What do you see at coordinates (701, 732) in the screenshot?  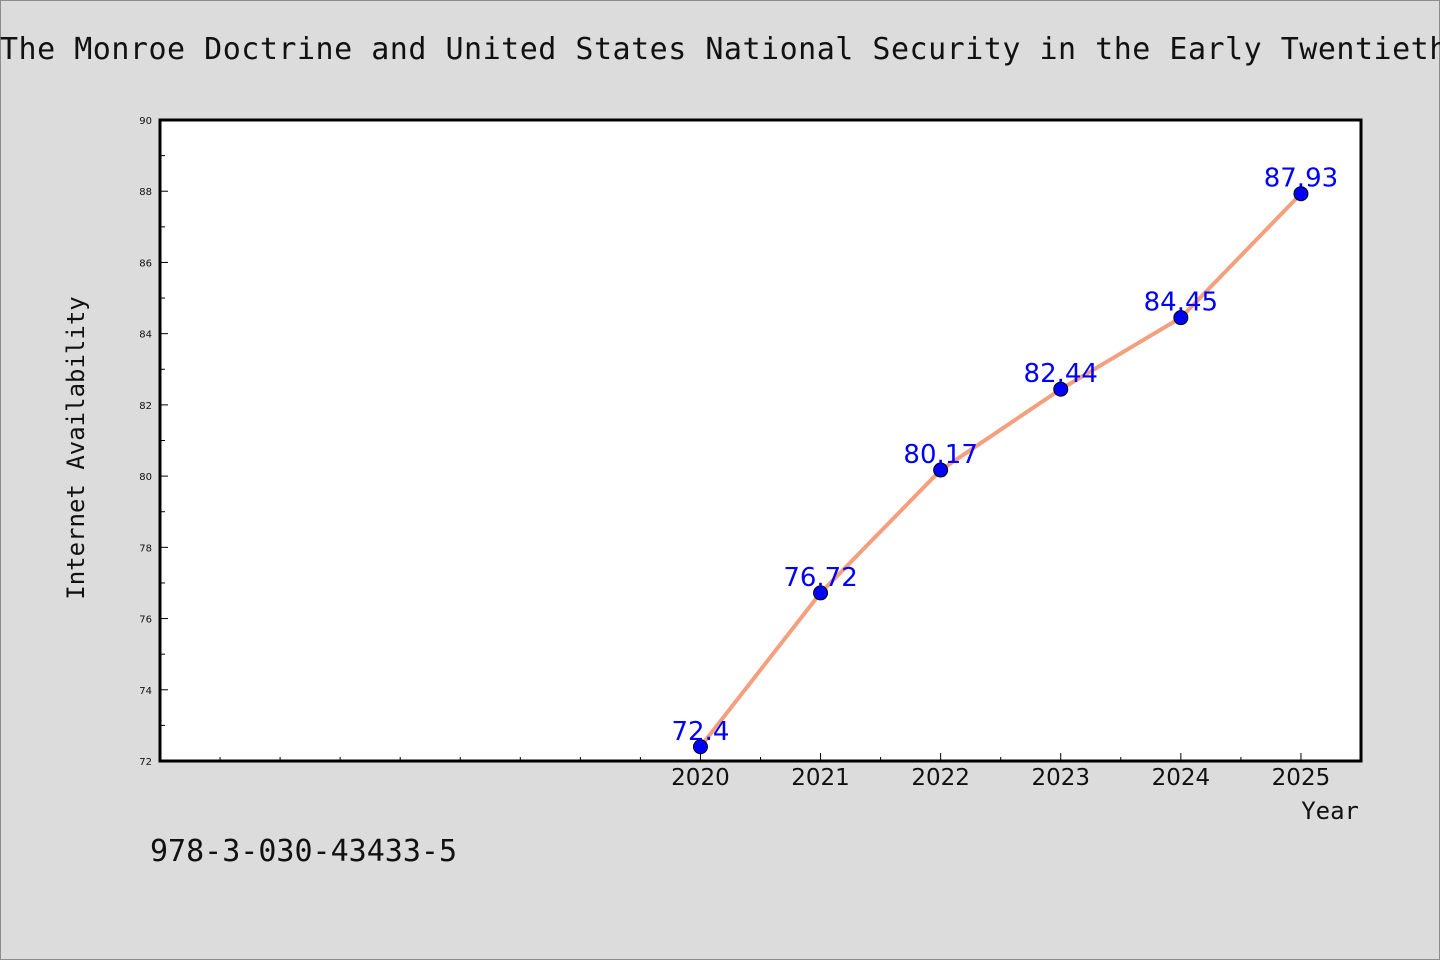 I see `data-label: 72.4` at bounding box center [701, 732].